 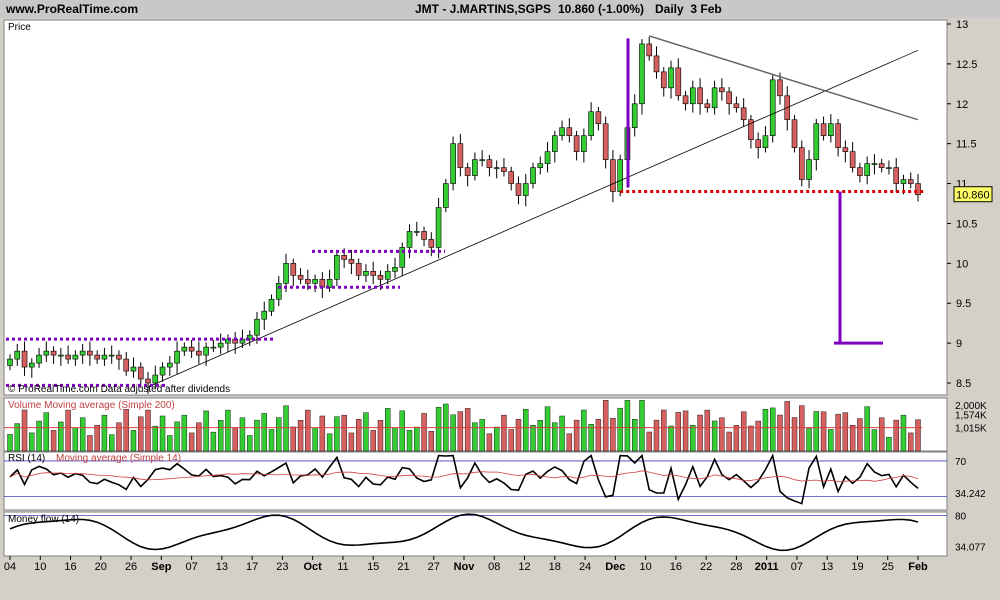 I want to click on rsi-panel, so click(x=475, y=481).